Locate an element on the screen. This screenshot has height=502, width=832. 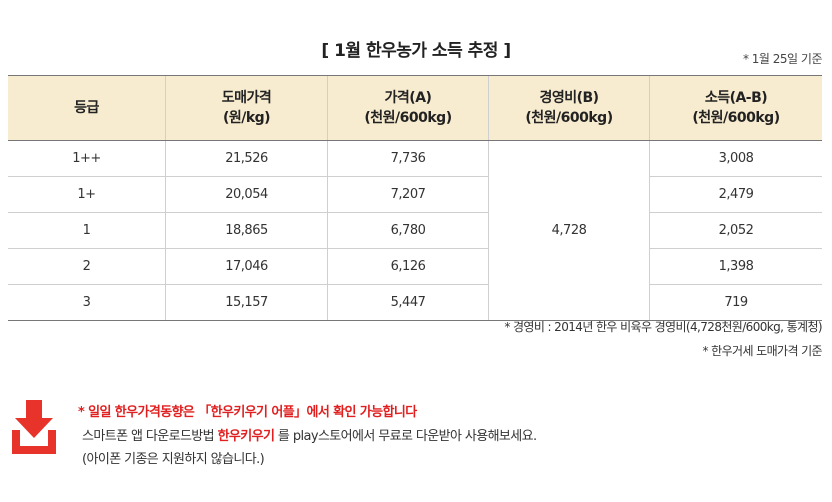
wholesale-cell: 21,526 is located at coordinates (246, 158).